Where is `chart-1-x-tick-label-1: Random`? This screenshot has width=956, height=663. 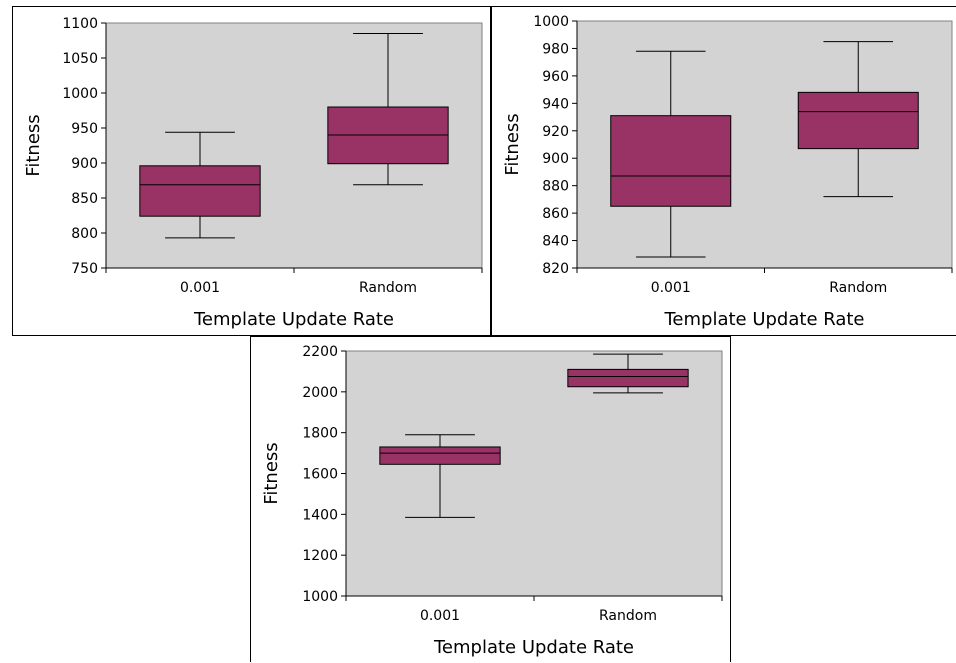
chart-1-x-tick-label-1: Random is located at coordinates (388, 288).